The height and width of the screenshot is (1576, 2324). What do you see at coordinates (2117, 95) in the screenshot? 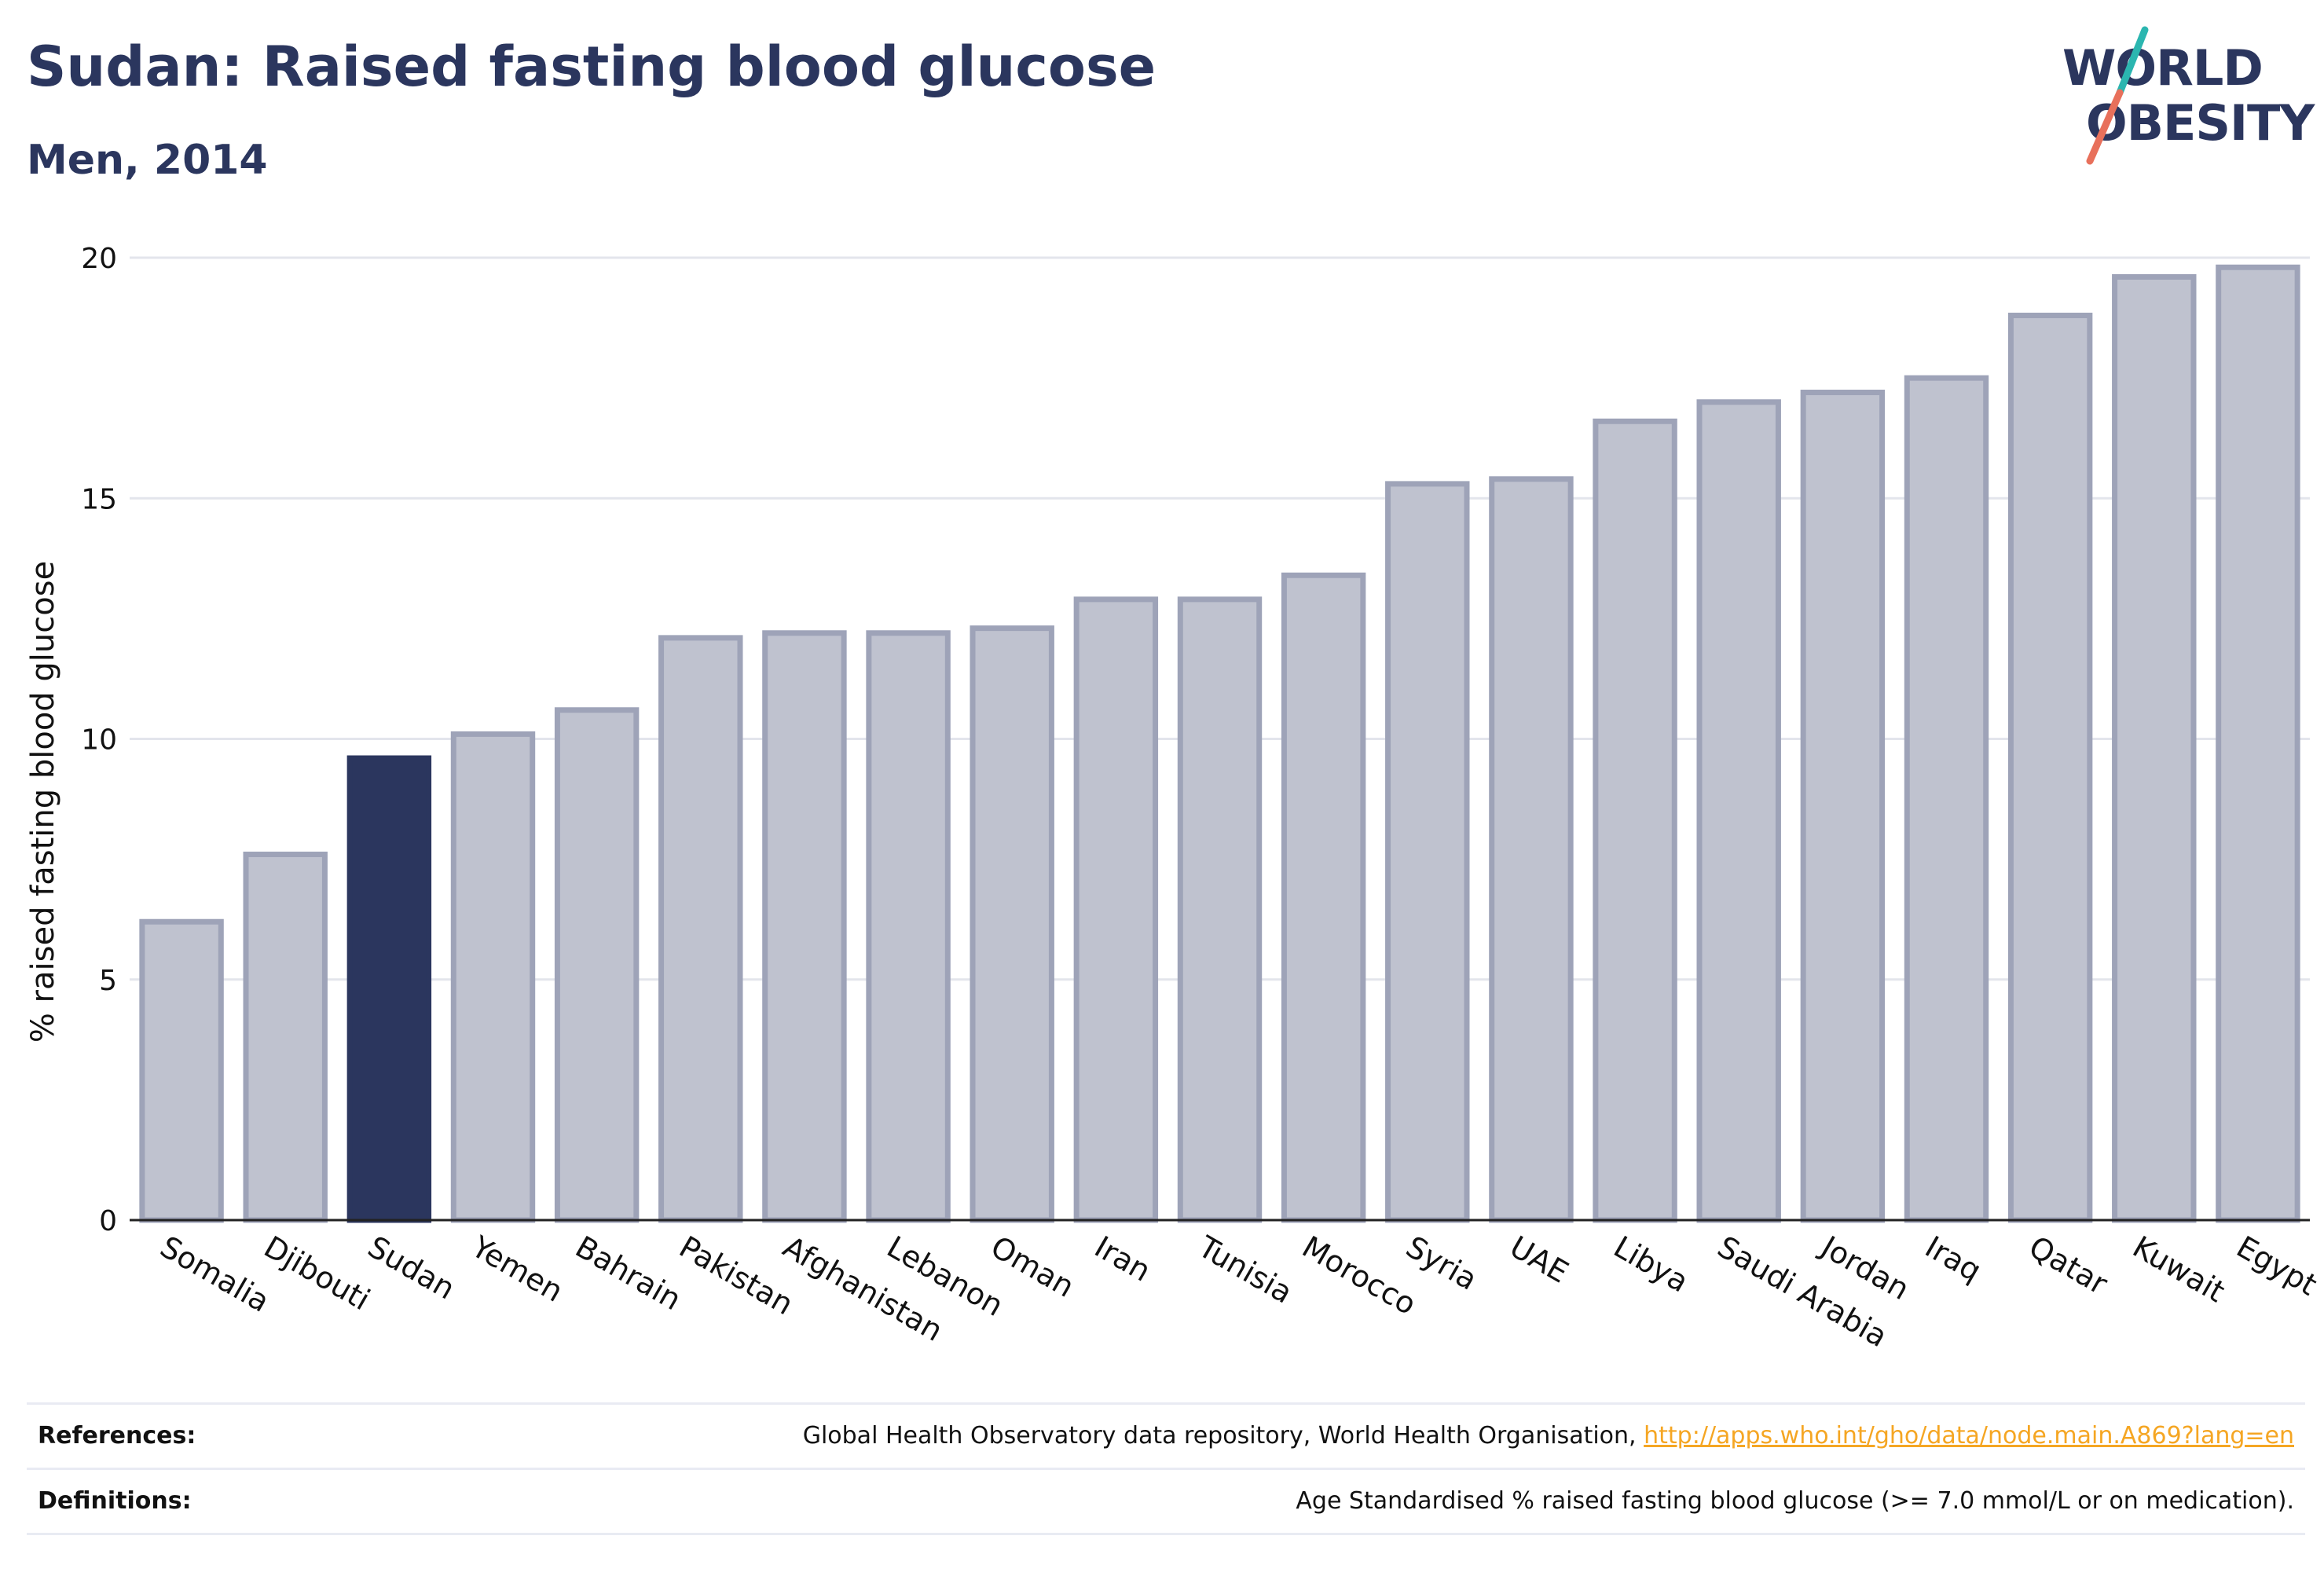
I see `logo-slash-icon` at bounding box center [2117, 95].